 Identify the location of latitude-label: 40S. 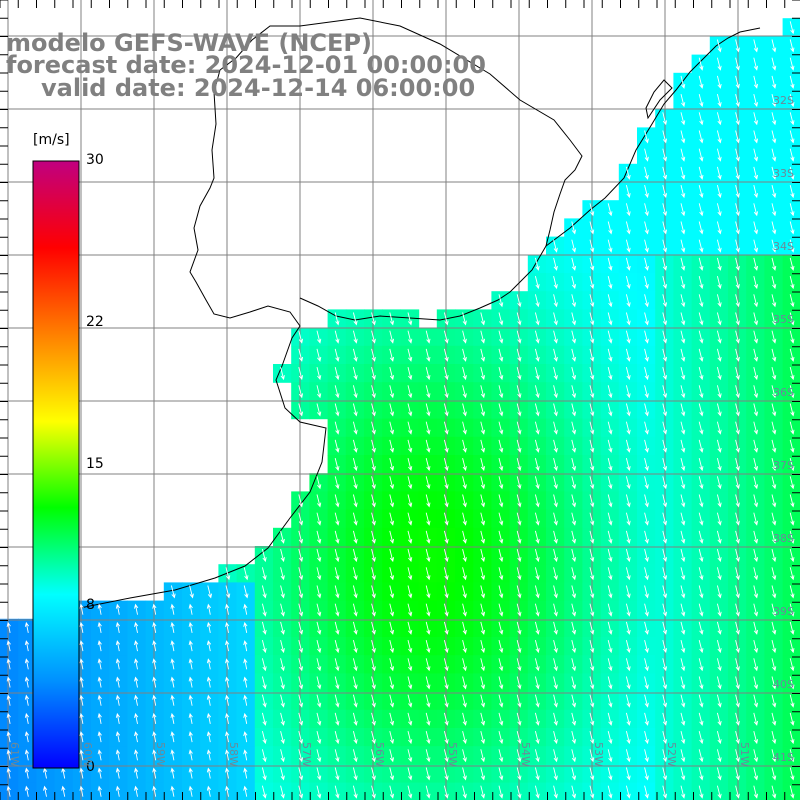
(783, 684).